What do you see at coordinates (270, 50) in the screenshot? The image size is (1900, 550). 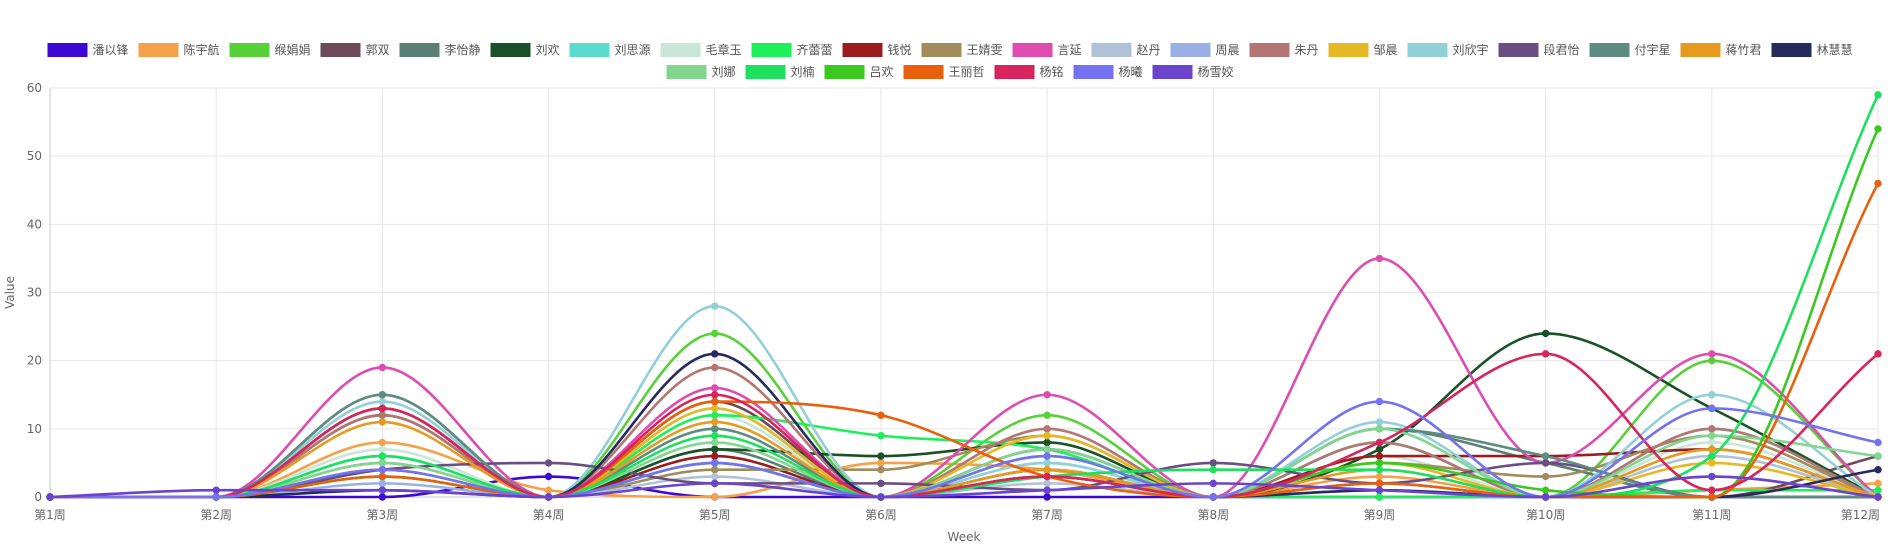 I see `legend-item: 缑娟娟` at bounding box center [270, 50].